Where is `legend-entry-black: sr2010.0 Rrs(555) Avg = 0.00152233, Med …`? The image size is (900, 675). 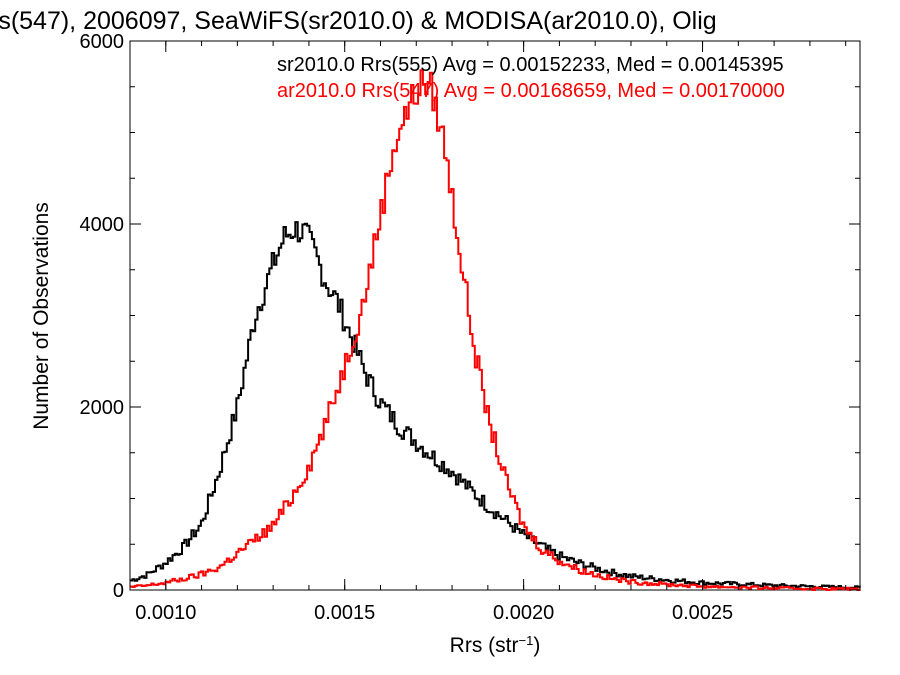
legend-entry-black: sr2010.0 Rrs(555) Avg = 0.00152233, Med … is located at coordinates (530, 65).